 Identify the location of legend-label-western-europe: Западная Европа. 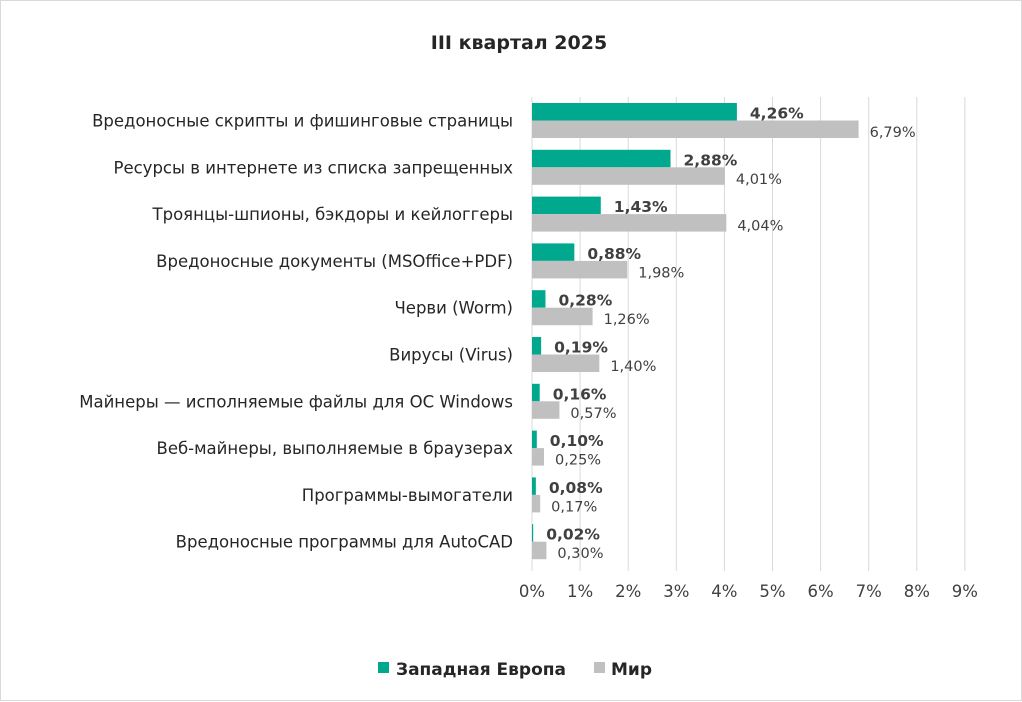
(481, 670).